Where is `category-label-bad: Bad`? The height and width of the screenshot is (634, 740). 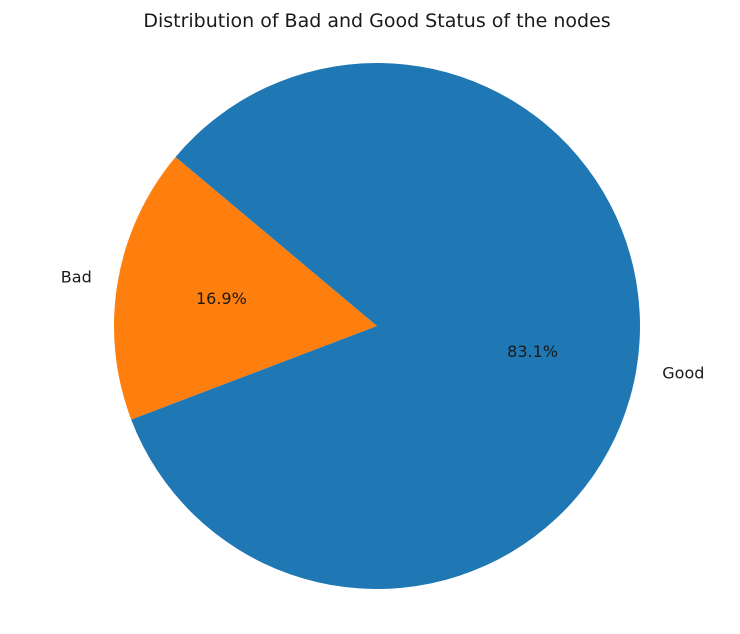 category-label-bad: Bad is located at coordinates (76, 276).